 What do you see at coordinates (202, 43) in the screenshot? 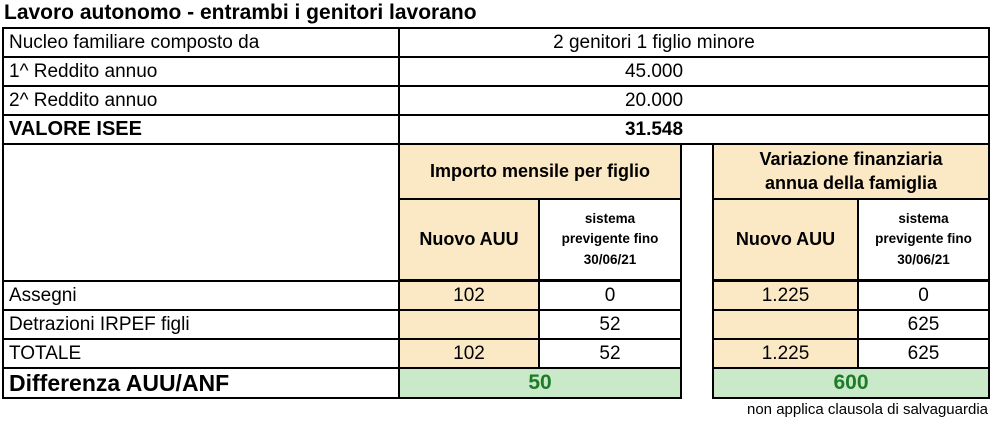
I see `label-nucleo-familiare: Nucleo familiare composto da` at bounding box center [202, 43].